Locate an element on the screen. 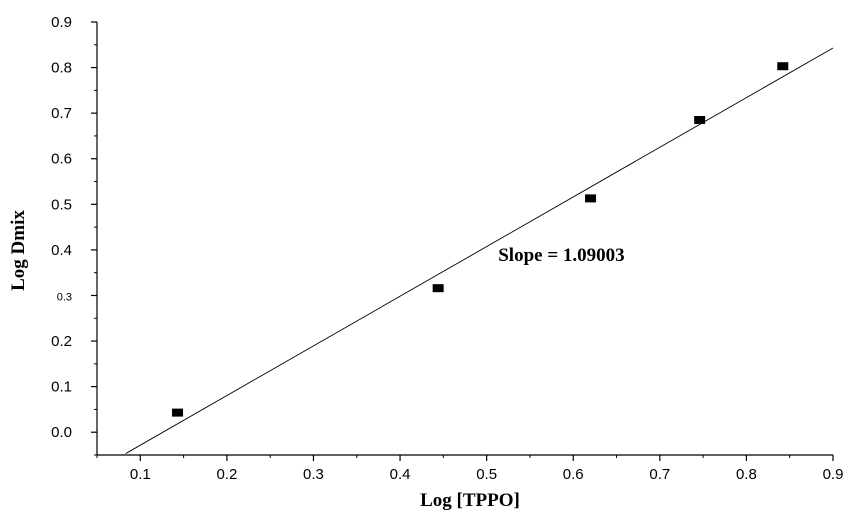  x-tick-label: 0.2 is located at coordinates (226, 474).